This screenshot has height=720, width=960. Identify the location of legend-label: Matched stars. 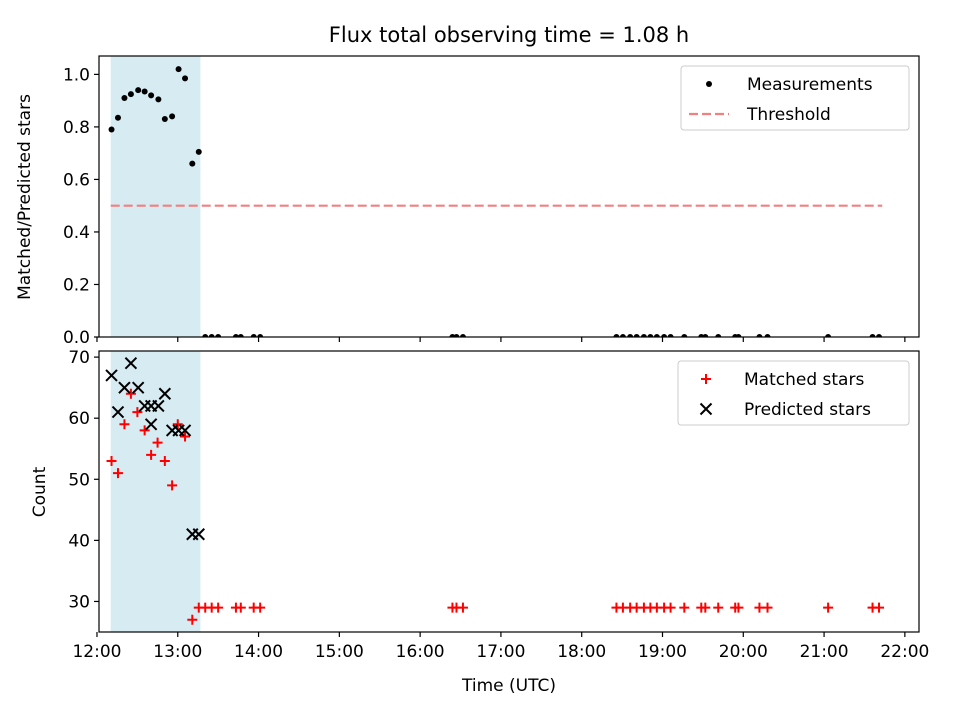
(804, 380).